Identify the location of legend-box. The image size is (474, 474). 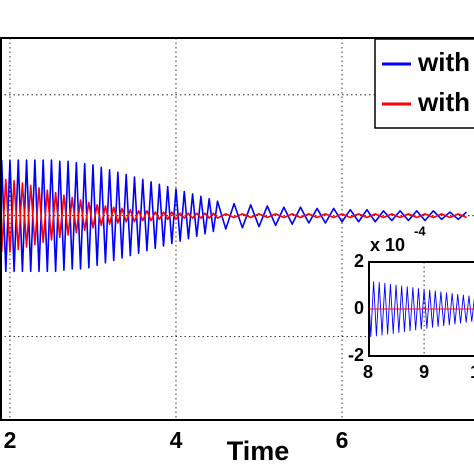
(424, 83).